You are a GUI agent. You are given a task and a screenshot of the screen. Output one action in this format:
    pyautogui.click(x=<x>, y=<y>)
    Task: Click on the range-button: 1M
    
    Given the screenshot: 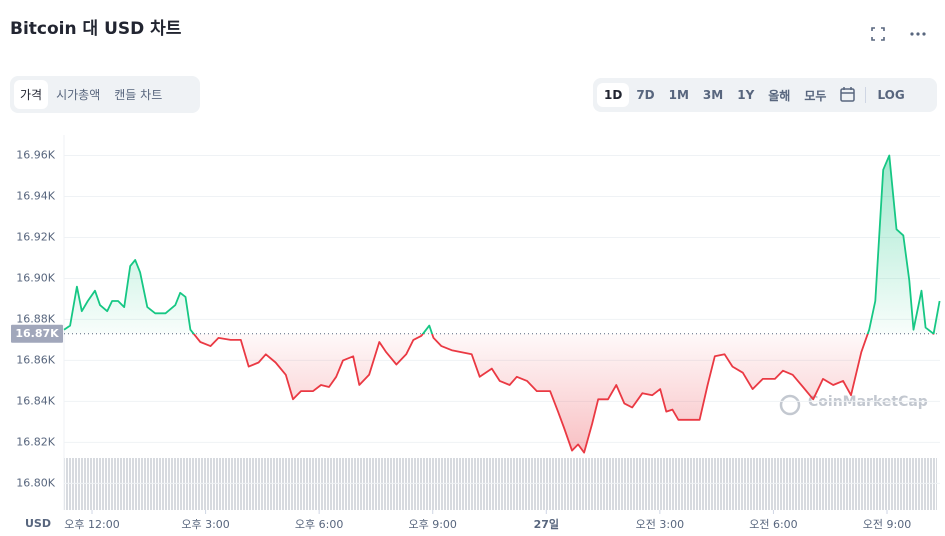 What is the action you would take?
    pyautogui.click(x=678, y=95)
    